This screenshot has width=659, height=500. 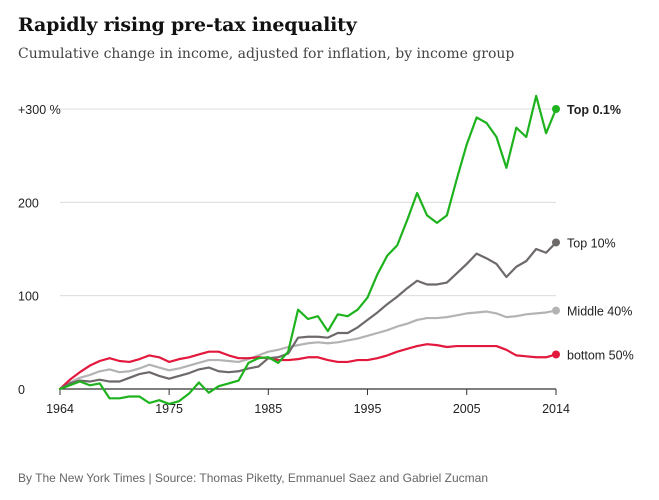 I want to click on y-tick-label: +300 %, so click(x=39, y=110).